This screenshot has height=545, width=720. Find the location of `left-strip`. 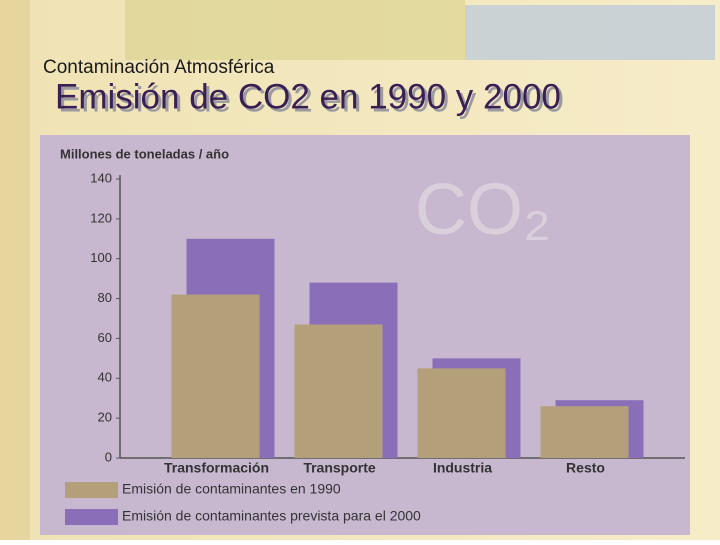

left-strip is located at coordinates (15, 270).